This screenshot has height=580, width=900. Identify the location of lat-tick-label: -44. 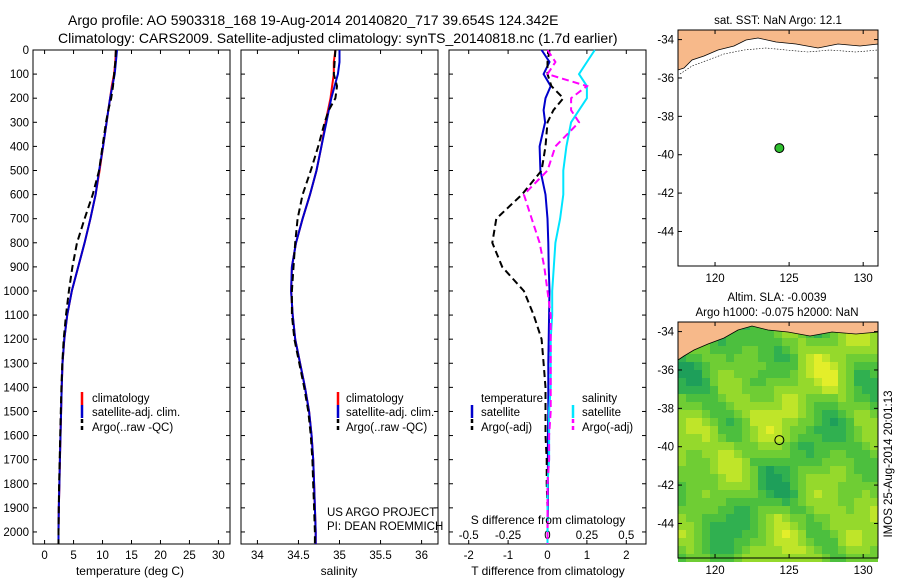
(665, 524).